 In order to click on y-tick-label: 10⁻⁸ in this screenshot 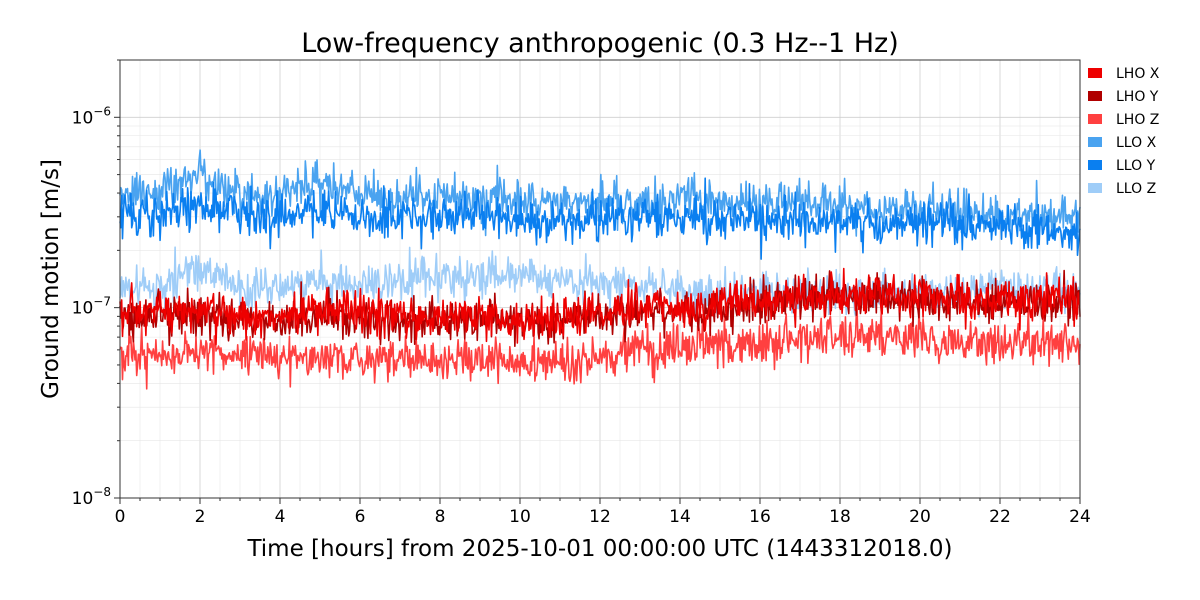, I will do `click(91, 497)`.